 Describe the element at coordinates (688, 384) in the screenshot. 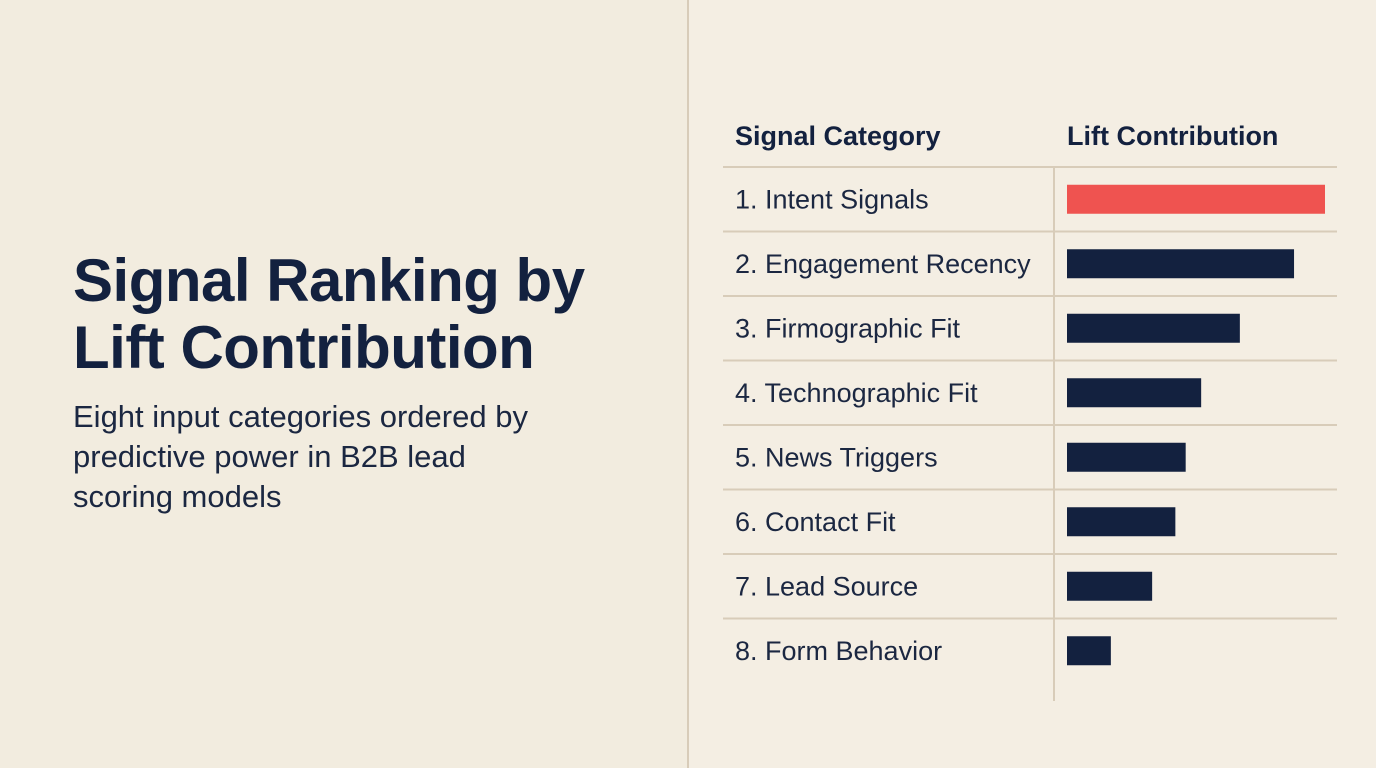

I see `panel-divider` at that location.